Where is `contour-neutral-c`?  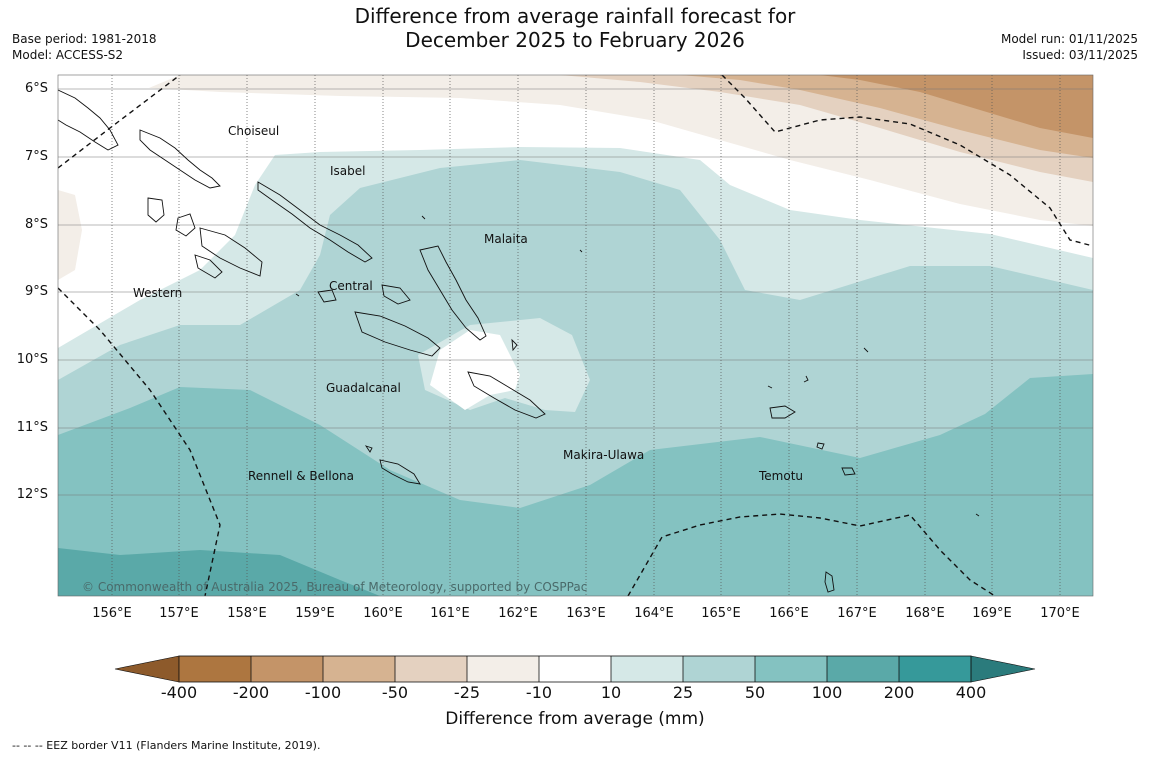 contour-neutral-c is located at coordinates (119, 92).